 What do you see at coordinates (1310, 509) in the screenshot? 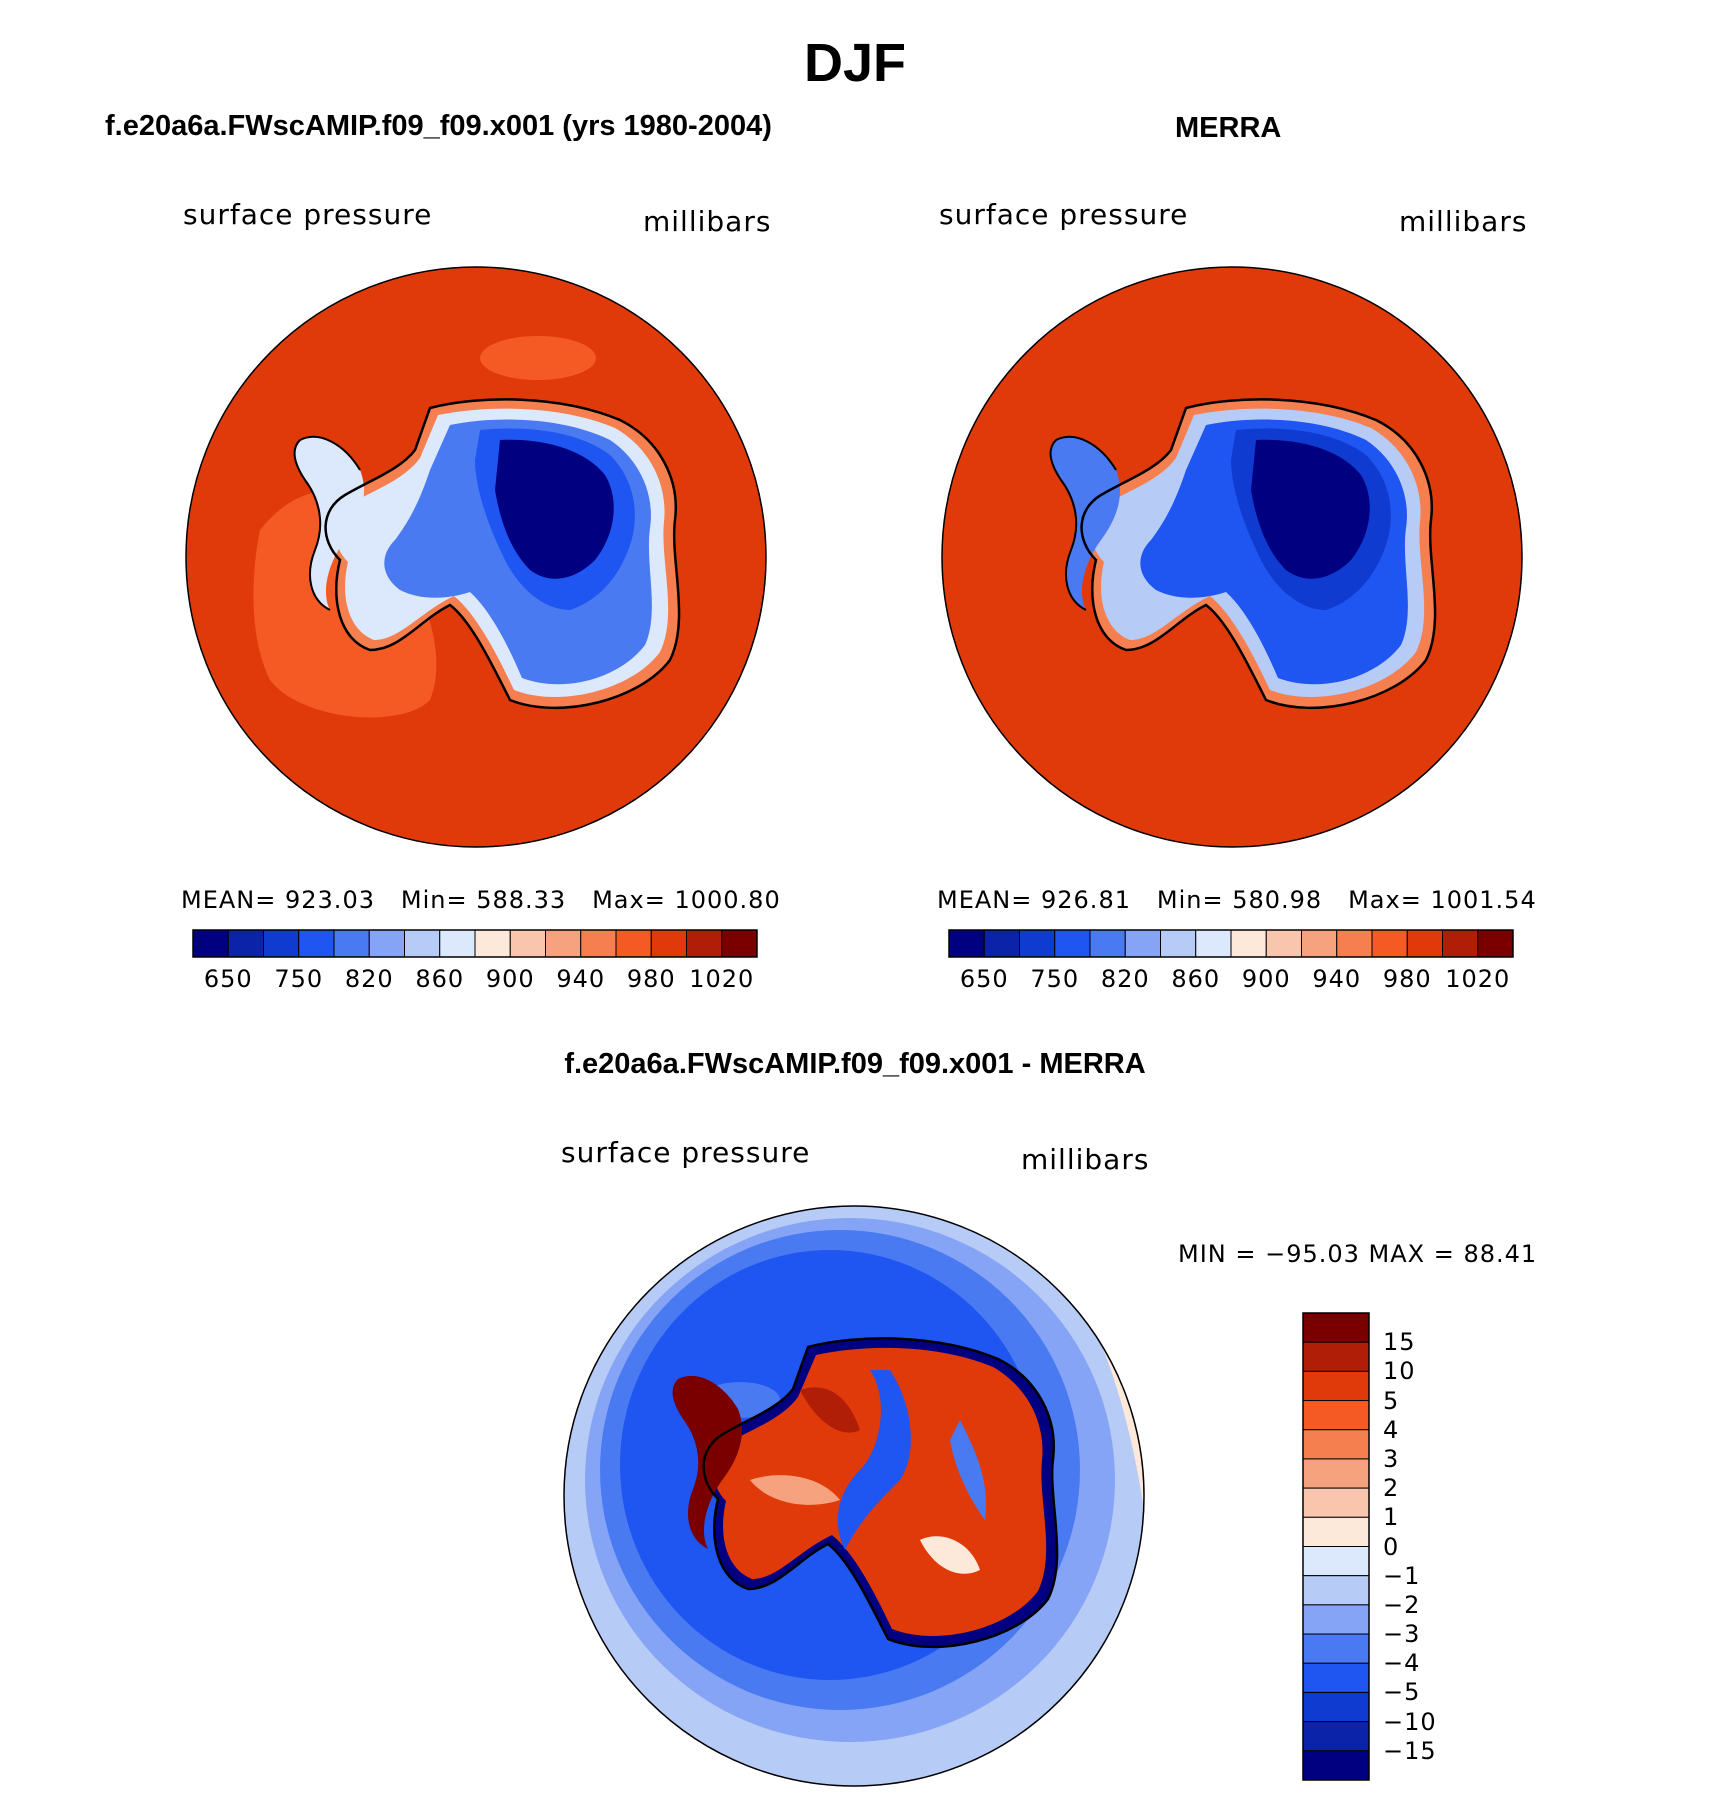
I see `obs-ice-dome` at bounding box center [1310, 509].